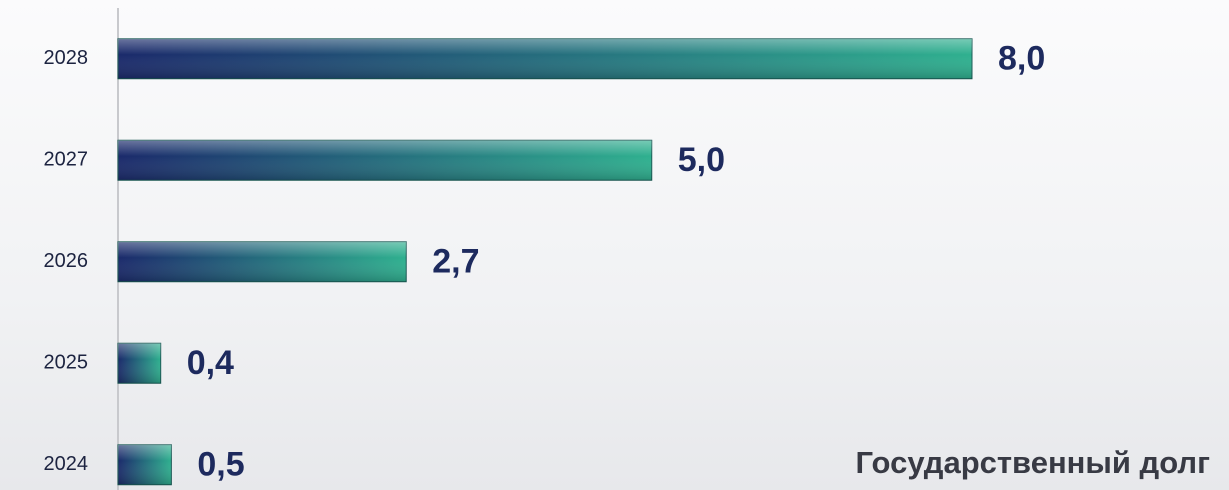  What do you see at coordinates (210, 363) in the screenshot?
I see `value-label: 0,4` at bounding box center [210, 363].